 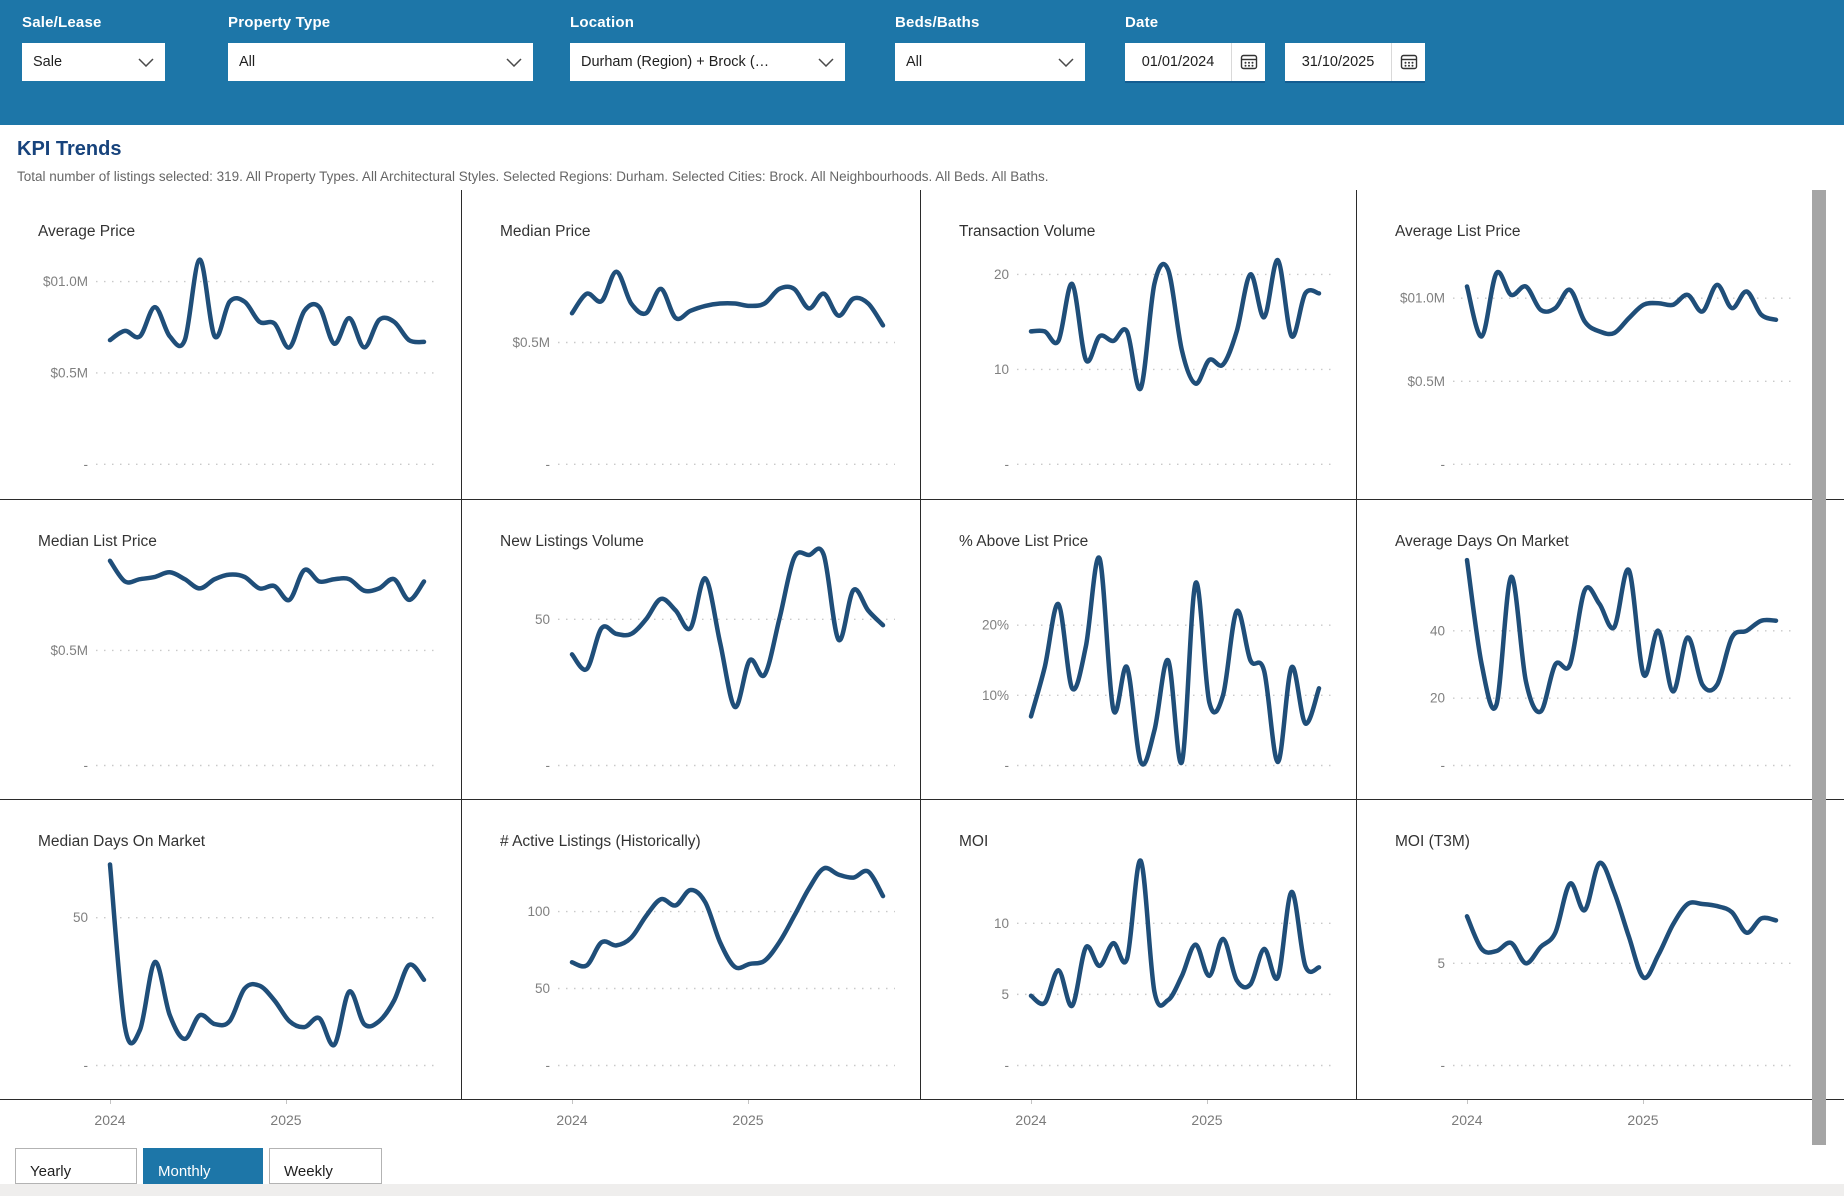 I want to click on chart-title: MOI, so click(x=973, y=841).